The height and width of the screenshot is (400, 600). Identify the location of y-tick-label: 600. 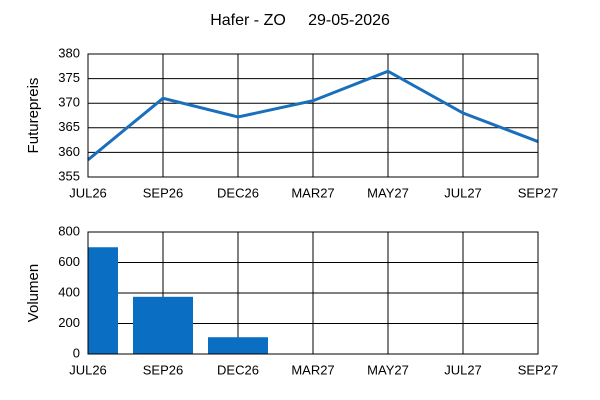
(69, 261).